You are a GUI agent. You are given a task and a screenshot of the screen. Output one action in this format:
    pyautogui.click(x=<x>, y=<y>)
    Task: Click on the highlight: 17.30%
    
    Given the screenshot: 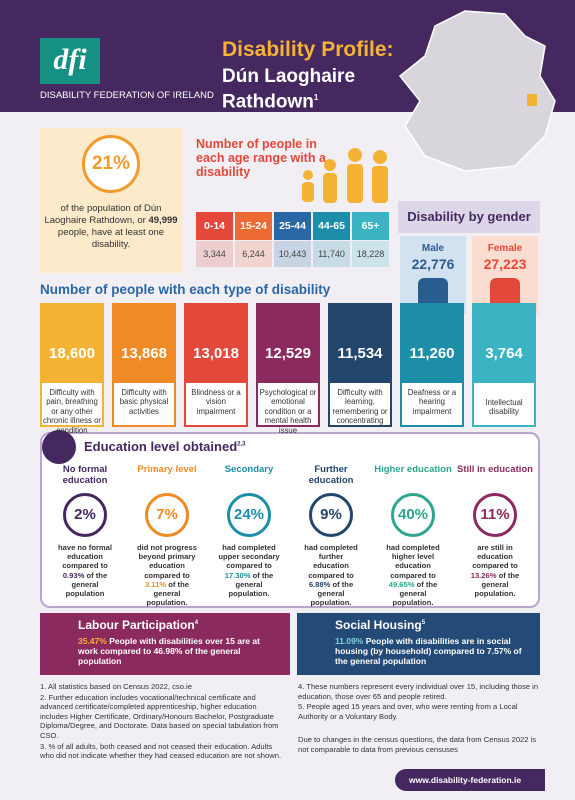 What is the action you would take?
    pyautogui.click(x=237, y=575)
    